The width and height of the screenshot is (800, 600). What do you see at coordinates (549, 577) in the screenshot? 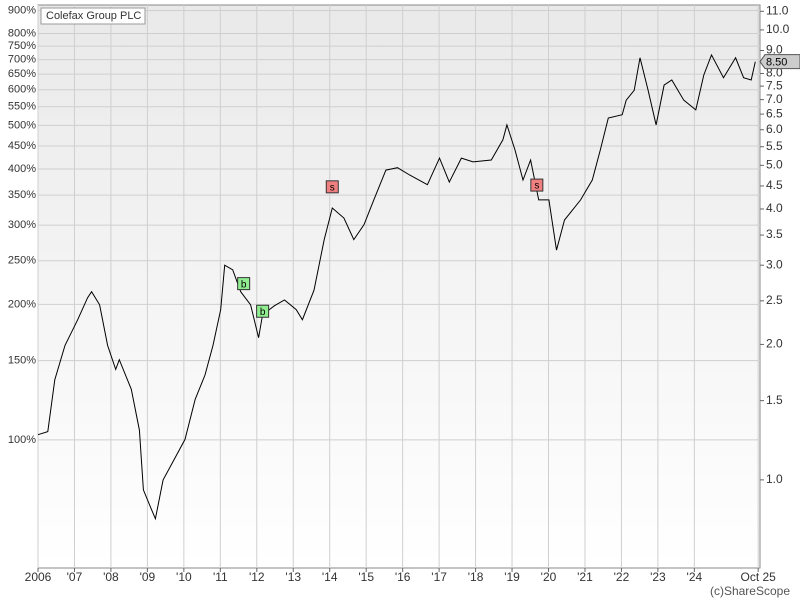
I see `x-tick-label: '20` at bounding box center [549, 577].